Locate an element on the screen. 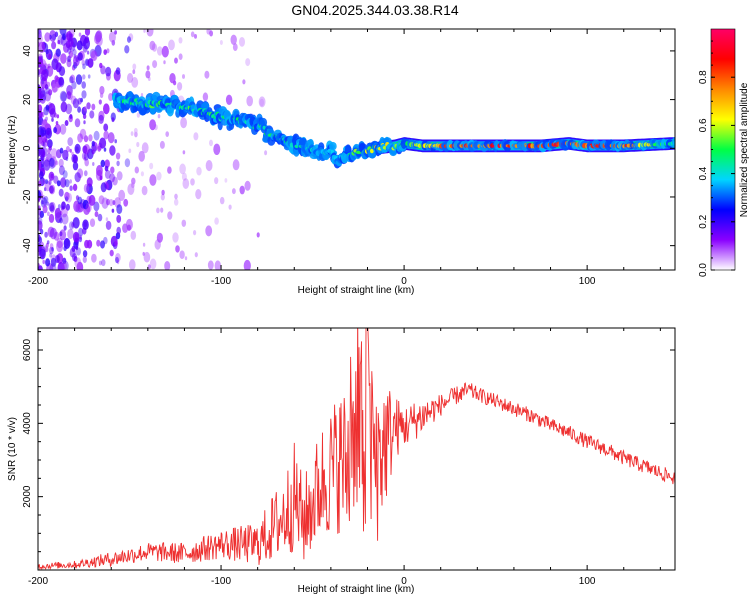 This screenshot has height=600, width=750. colorbar-tick-label: 0.0 is located at coordinates (703, 270).